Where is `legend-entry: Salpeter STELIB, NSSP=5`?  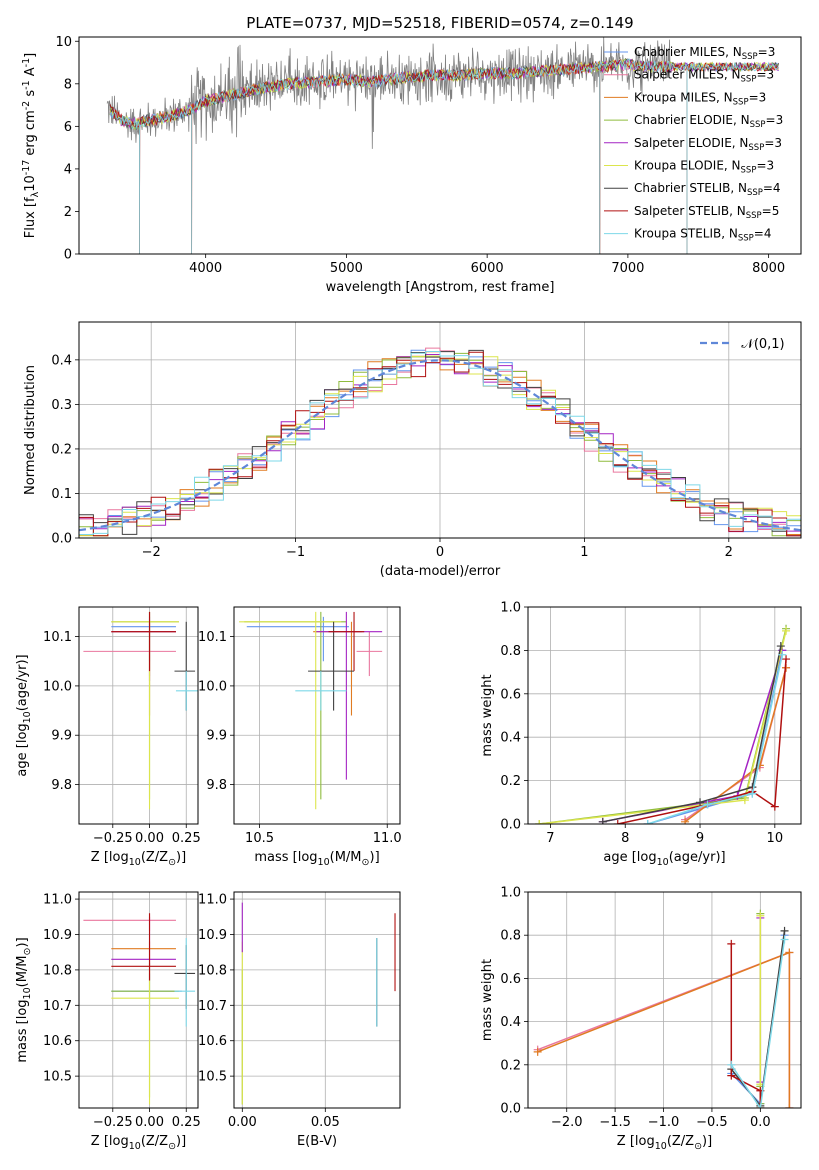
legend-entry: Salpeter STELIB, NSSP=5 is located at coordinates (706, 212).